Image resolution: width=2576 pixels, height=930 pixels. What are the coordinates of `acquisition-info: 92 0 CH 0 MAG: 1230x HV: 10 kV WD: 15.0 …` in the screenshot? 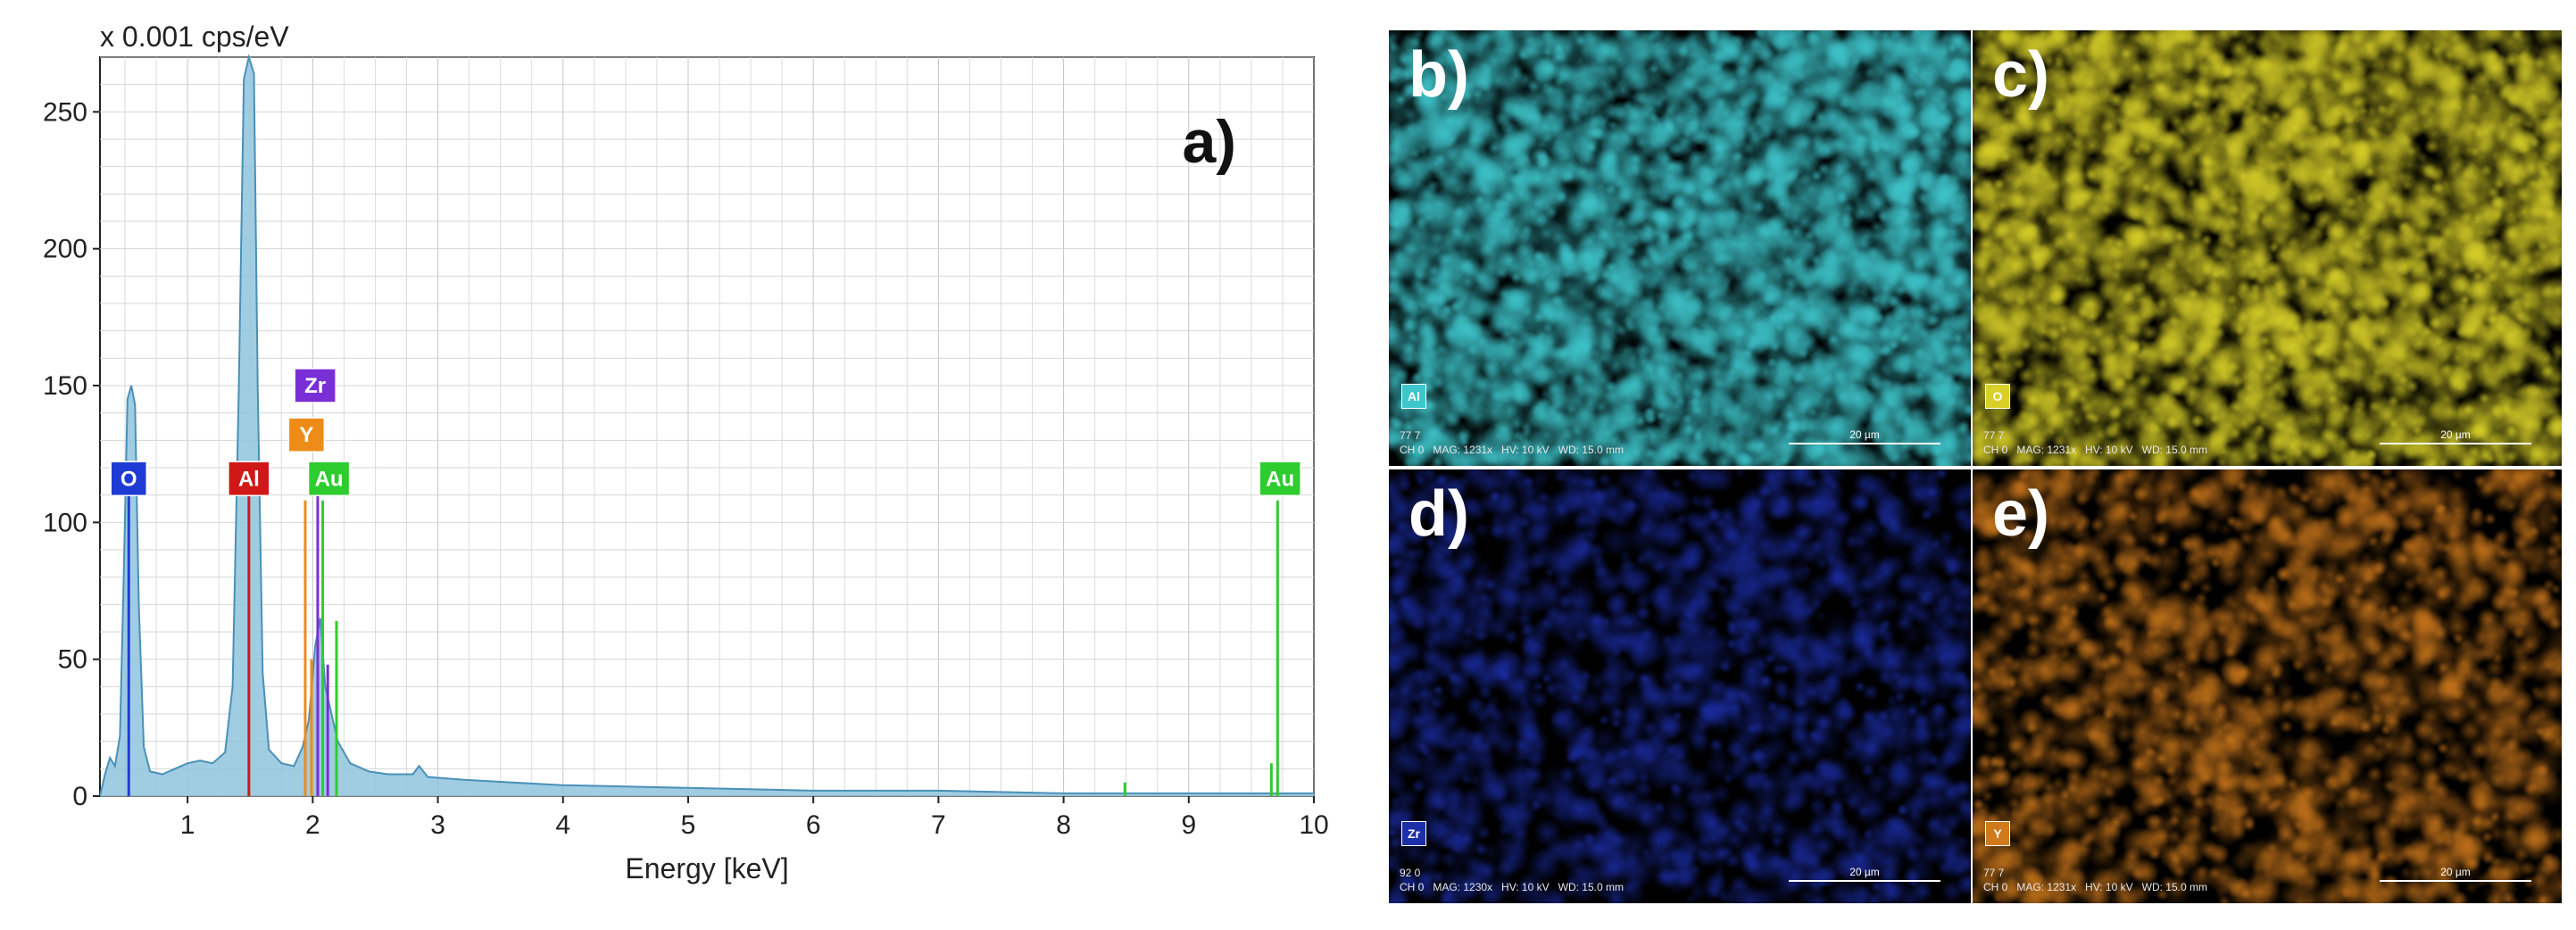 It's located at (1512, 880).